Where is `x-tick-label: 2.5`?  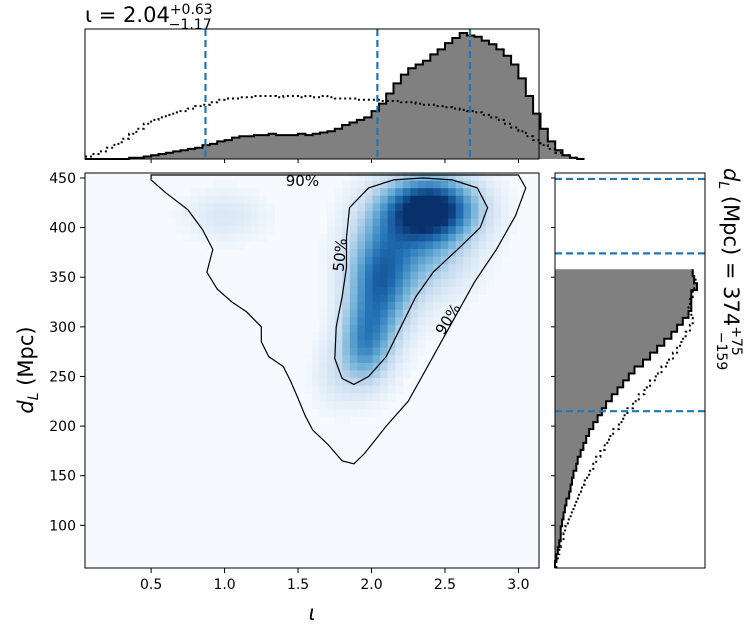
x-tick-label: 2.5 is located at coordinates (445, 585).